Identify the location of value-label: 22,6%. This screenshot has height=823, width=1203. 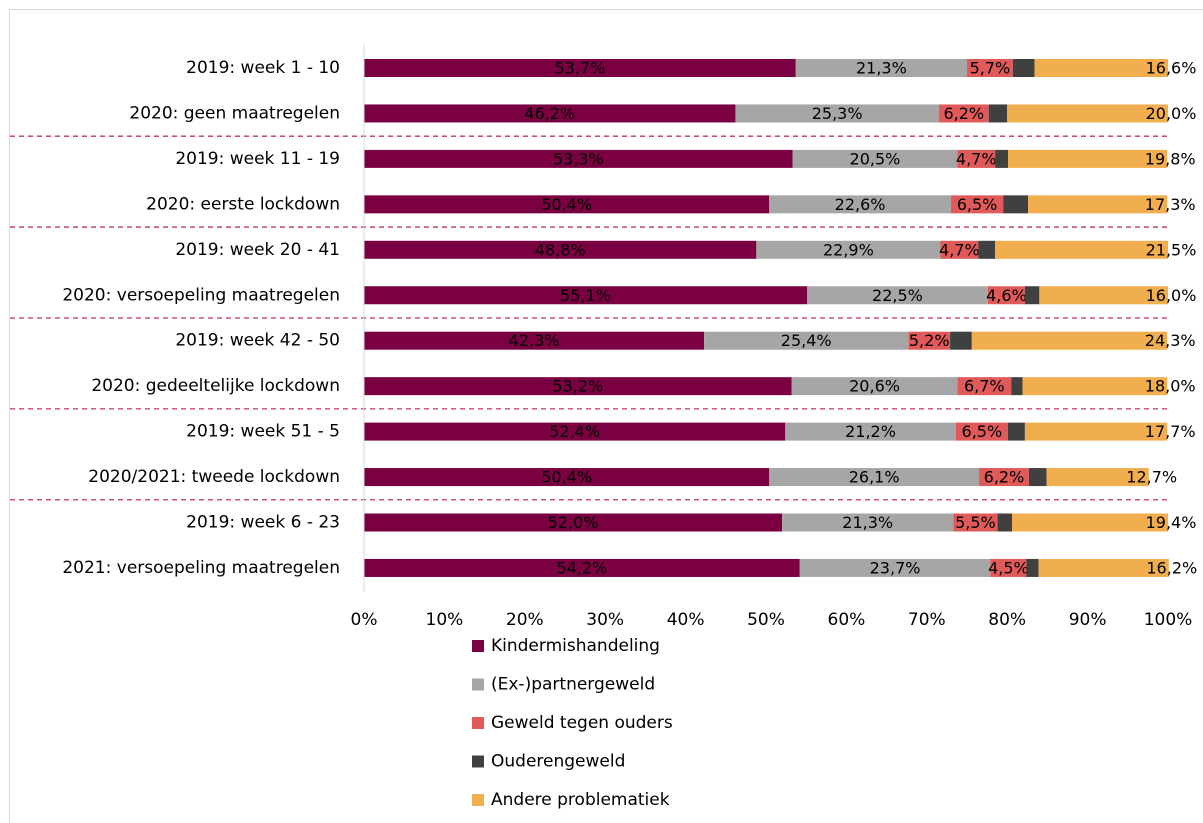
(860, 204).